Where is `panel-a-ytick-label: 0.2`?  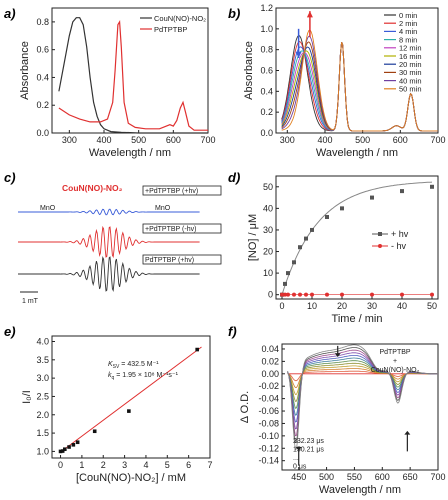
panel-a-ytick-label: 0.2 is located at coordinates (42, 105).